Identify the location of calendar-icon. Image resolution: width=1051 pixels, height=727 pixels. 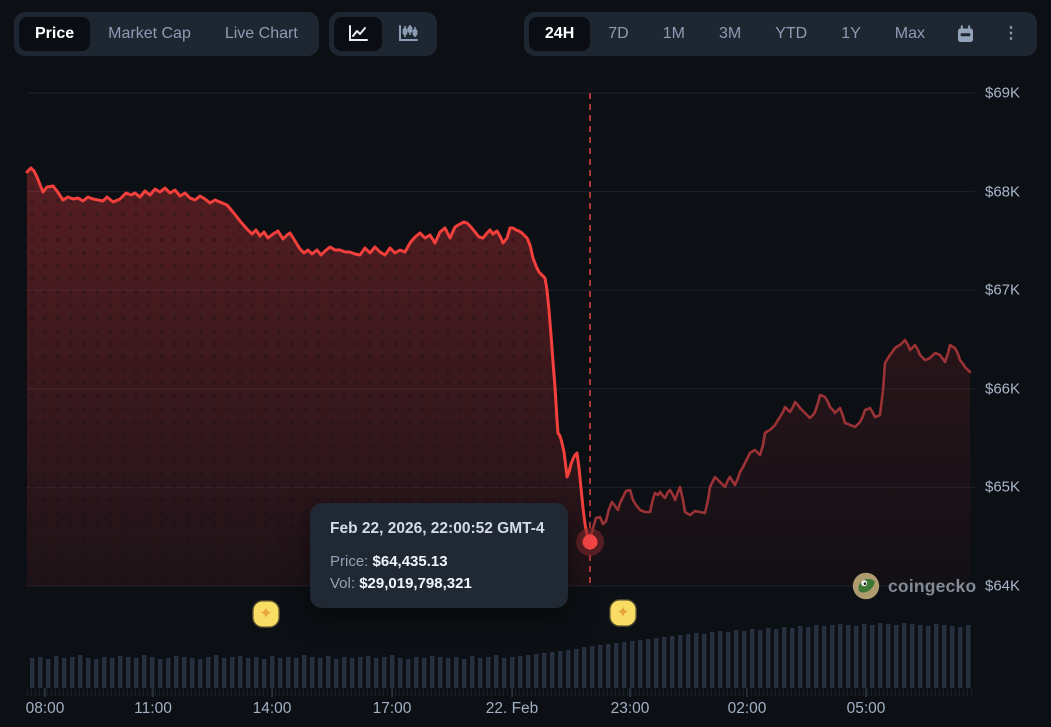
(965, 34).